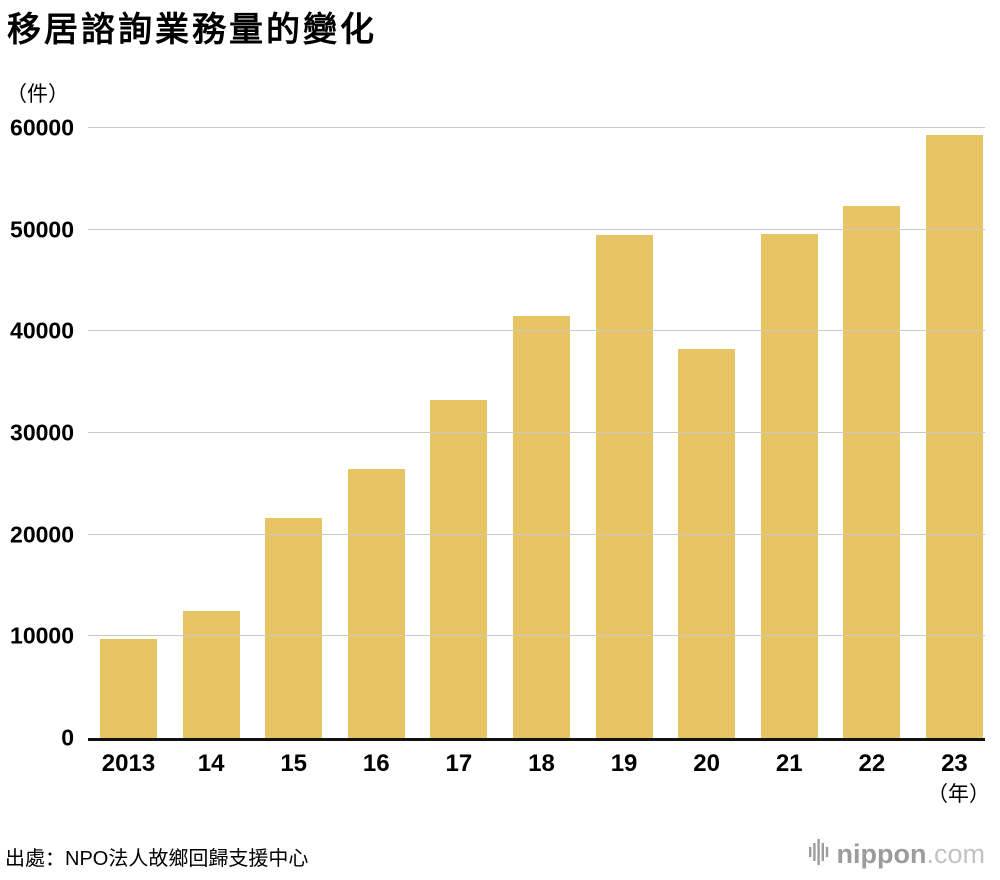 This screenshot has height=880, width=1000. I want to click on y-tick-label: 50000, so click(42, 229).